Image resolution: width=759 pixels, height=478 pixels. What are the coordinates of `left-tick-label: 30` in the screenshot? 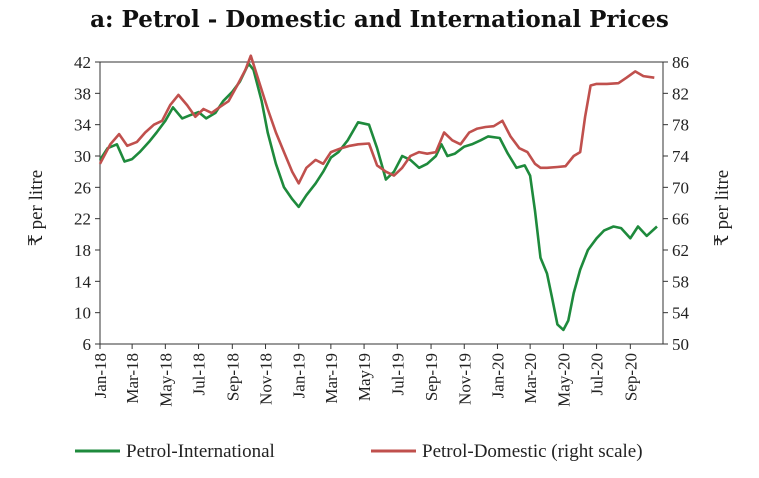 It's located at (82, 156).